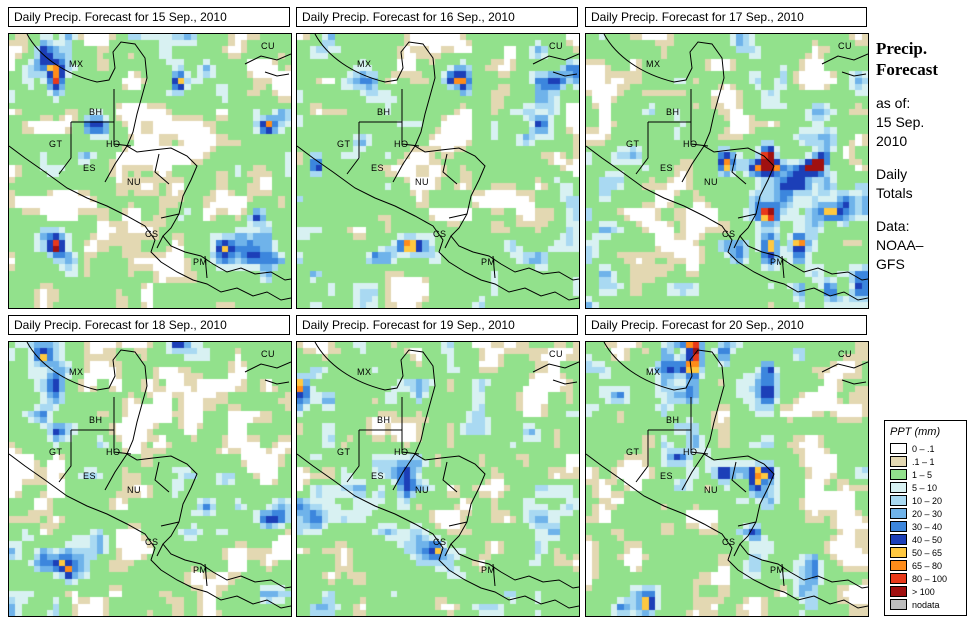 This screenshot has height=633, width=967. I want to click on legend-row: 0 – .1, so click(926, 448).